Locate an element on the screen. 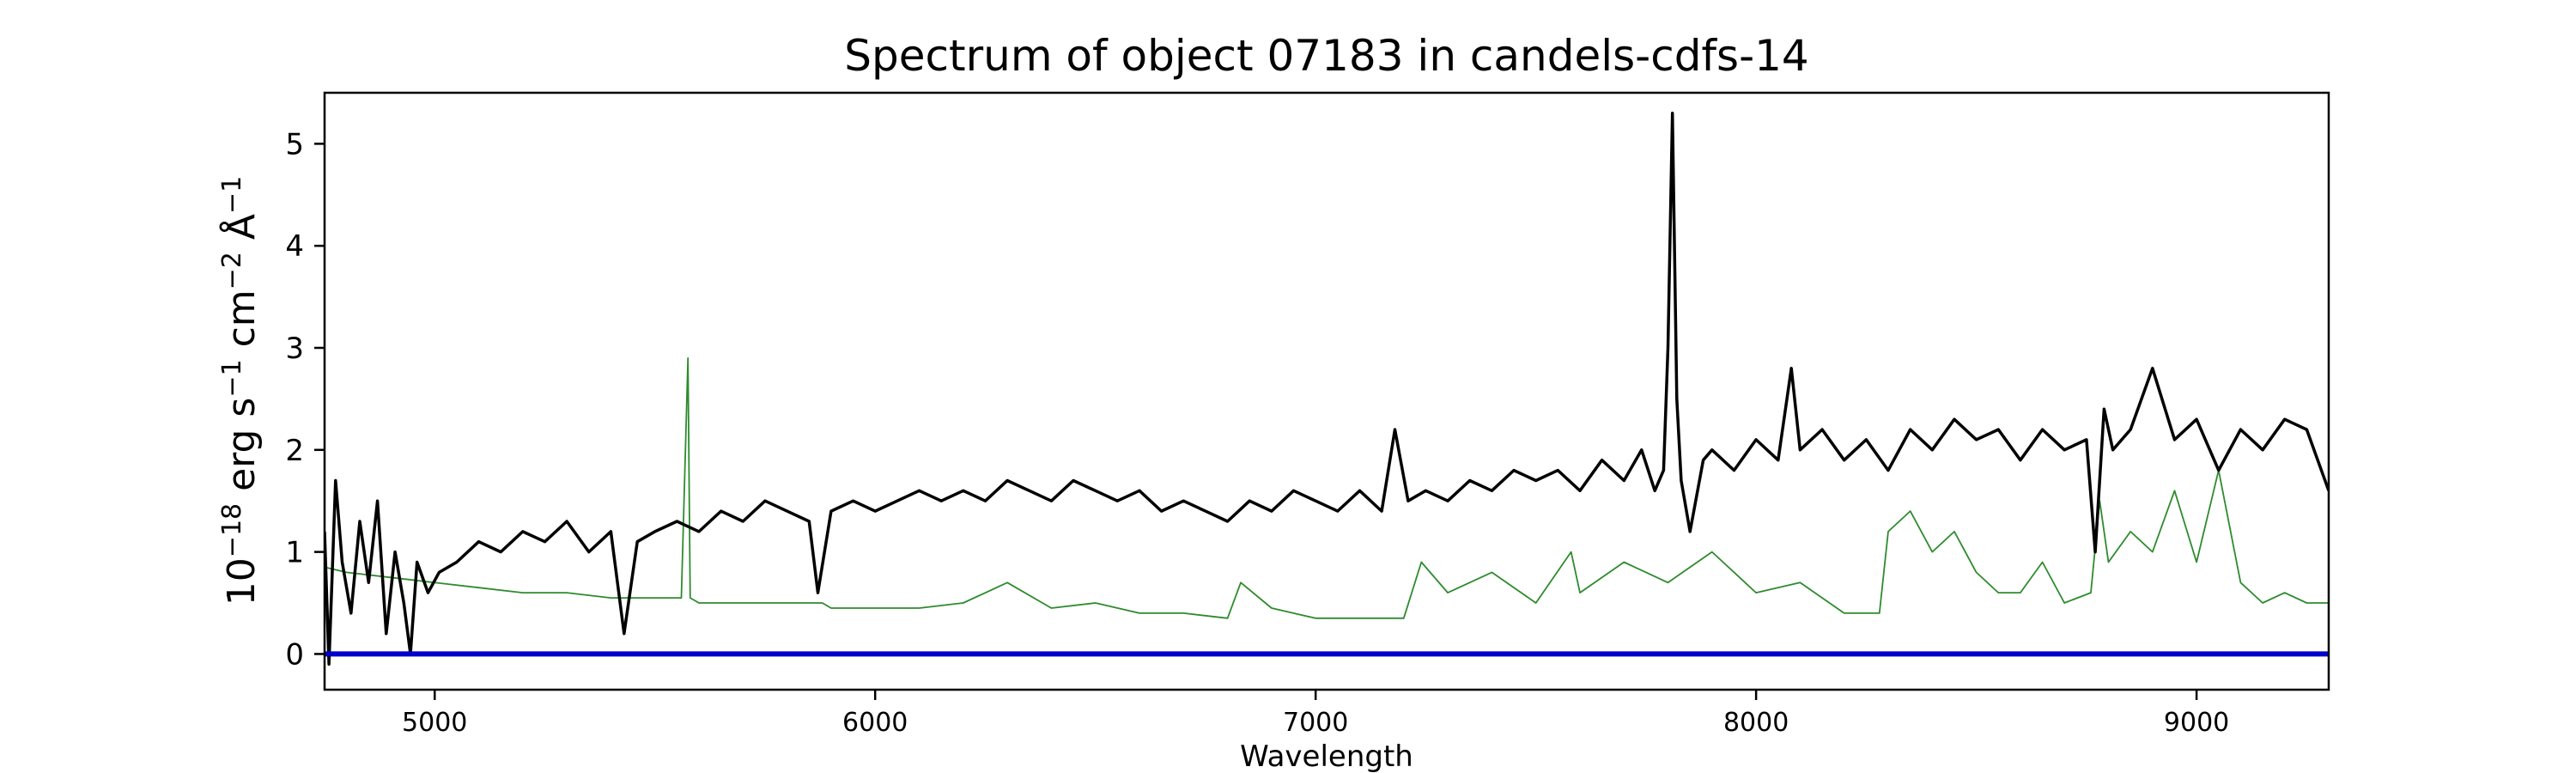 This screenshot has height=773, width=2576. x-tick-label: 8000 is located at coordinates (1756, 723).